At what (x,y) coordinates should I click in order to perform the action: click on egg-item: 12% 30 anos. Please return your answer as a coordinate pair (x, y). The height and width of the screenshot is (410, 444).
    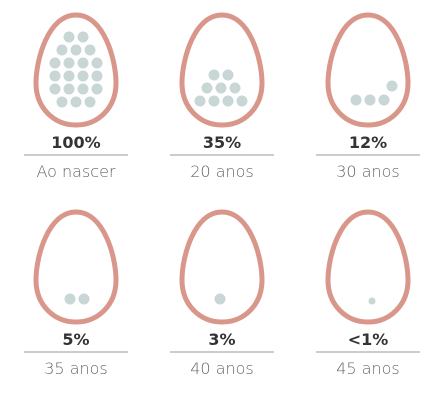
    Looking at the image, I should click on (368, 96).